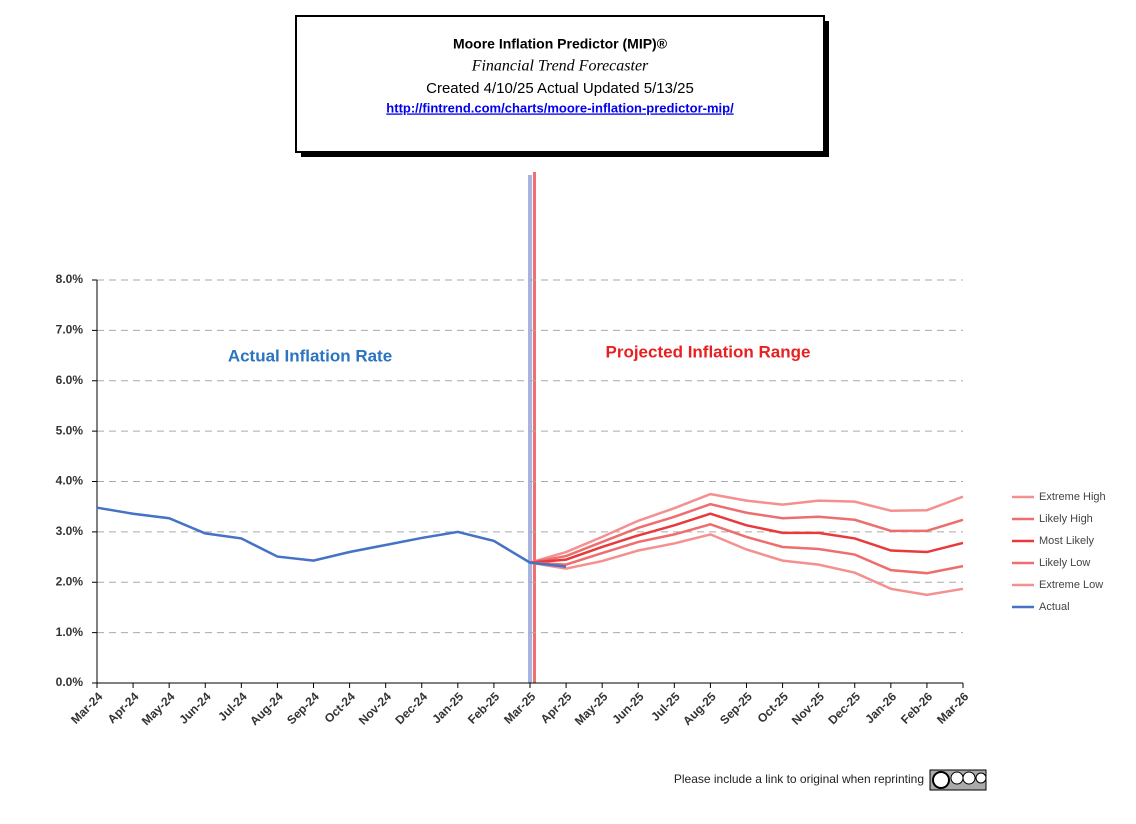 This screenshot has width=1136, height=824. I want to click on title-box, so click(560, 84).